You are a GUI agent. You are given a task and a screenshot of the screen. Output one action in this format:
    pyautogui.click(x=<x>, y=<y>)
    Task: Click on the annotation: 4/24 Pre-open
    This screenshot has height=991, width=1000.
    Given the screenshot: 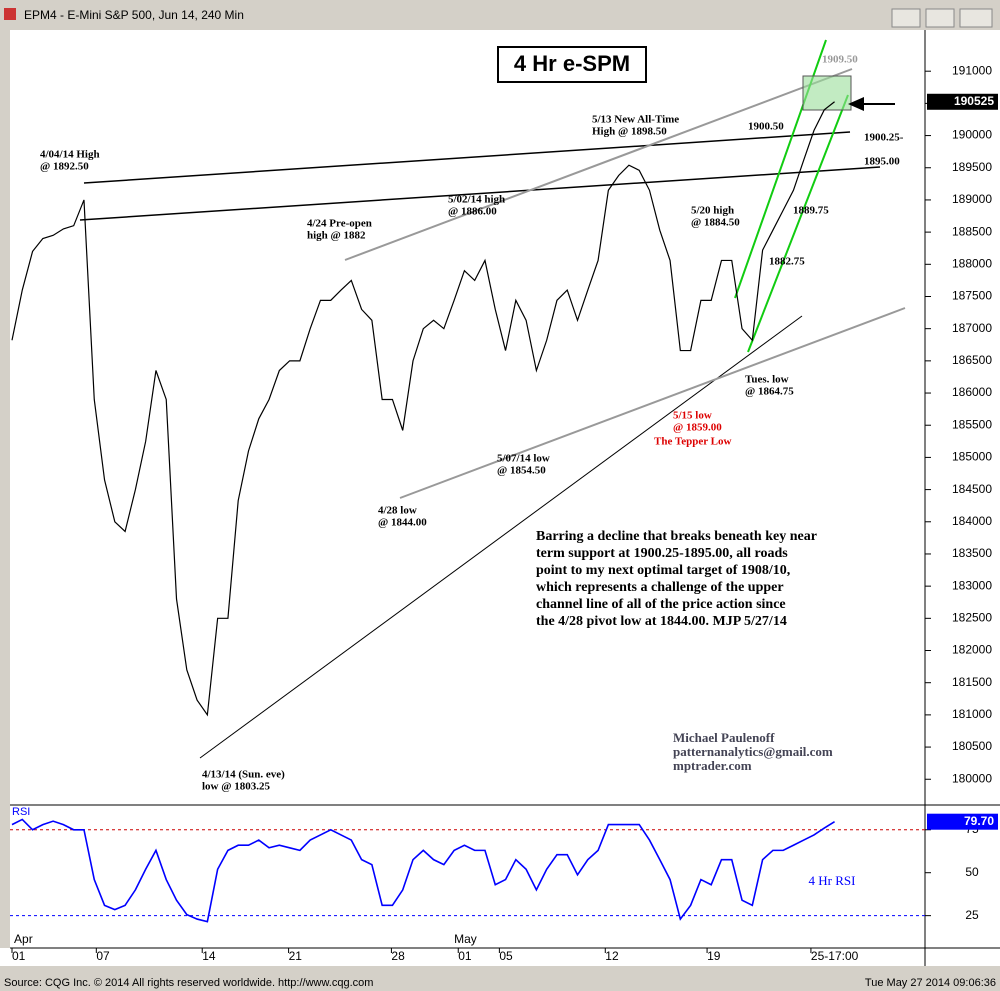 What is the action you would take?
    pyautogui.click(x=339, y=224)
    